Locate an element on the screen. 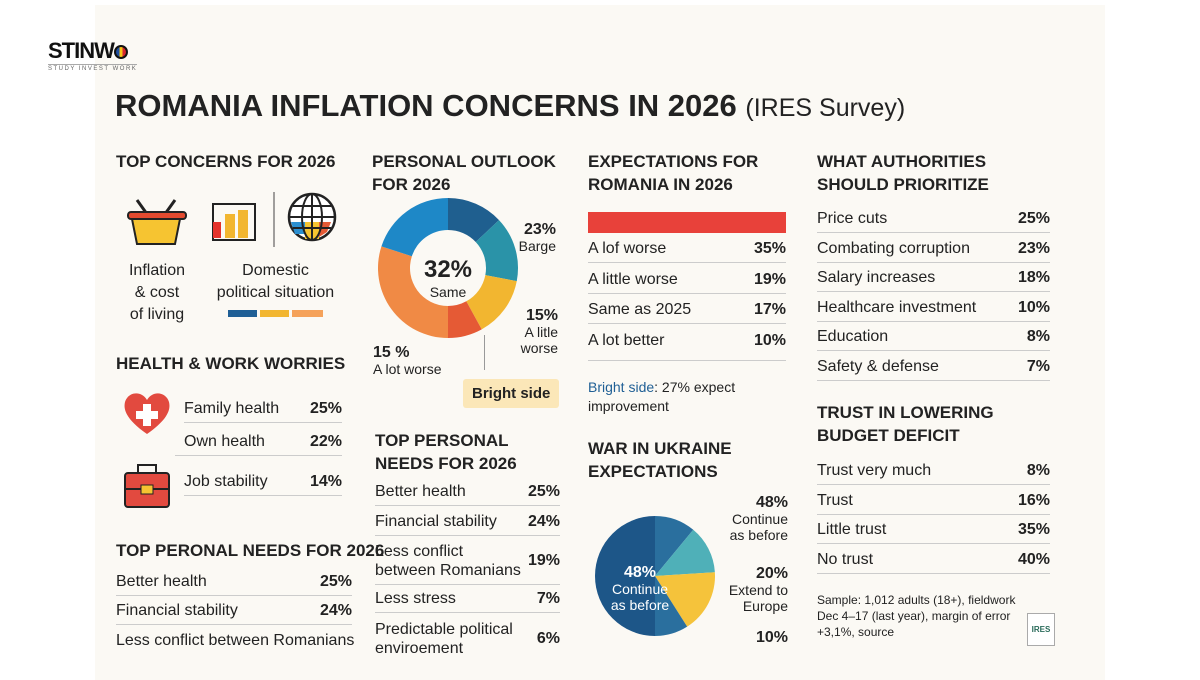 The image size is (1200, 680). ires-badge: IRES is located at coordinates (1041, 629).